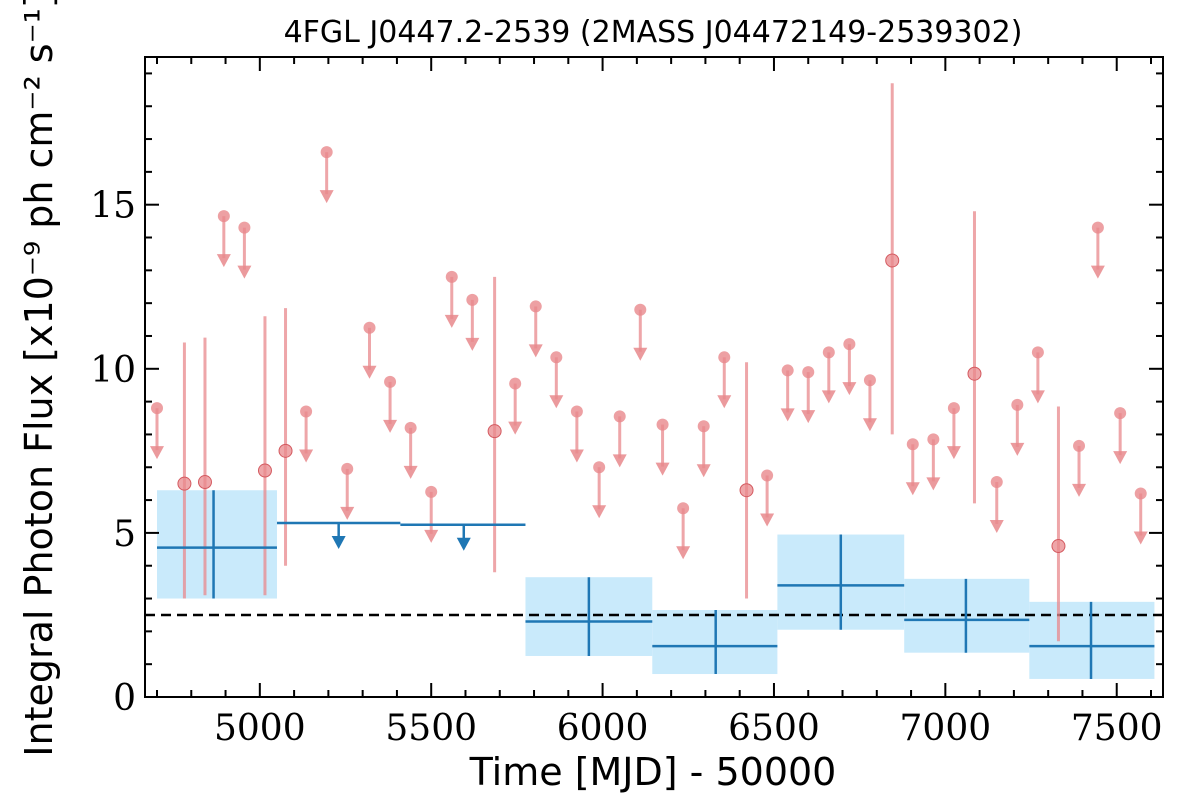  Describe the element at coordinates (603, 728) in the screenshot. I see `x-tick-label: 6000` at that location.